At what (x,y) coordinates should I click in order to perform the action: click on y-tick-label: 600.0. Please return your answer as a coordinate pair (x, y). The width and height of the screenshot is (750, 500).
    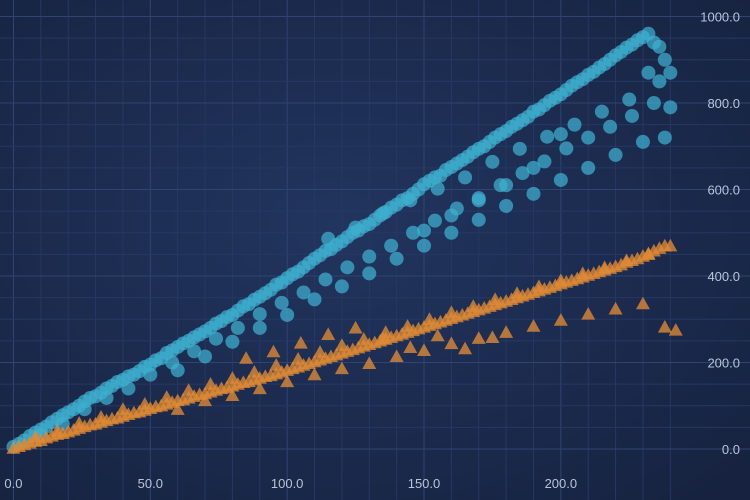
    Looking at the image, I should click on (723, 190).